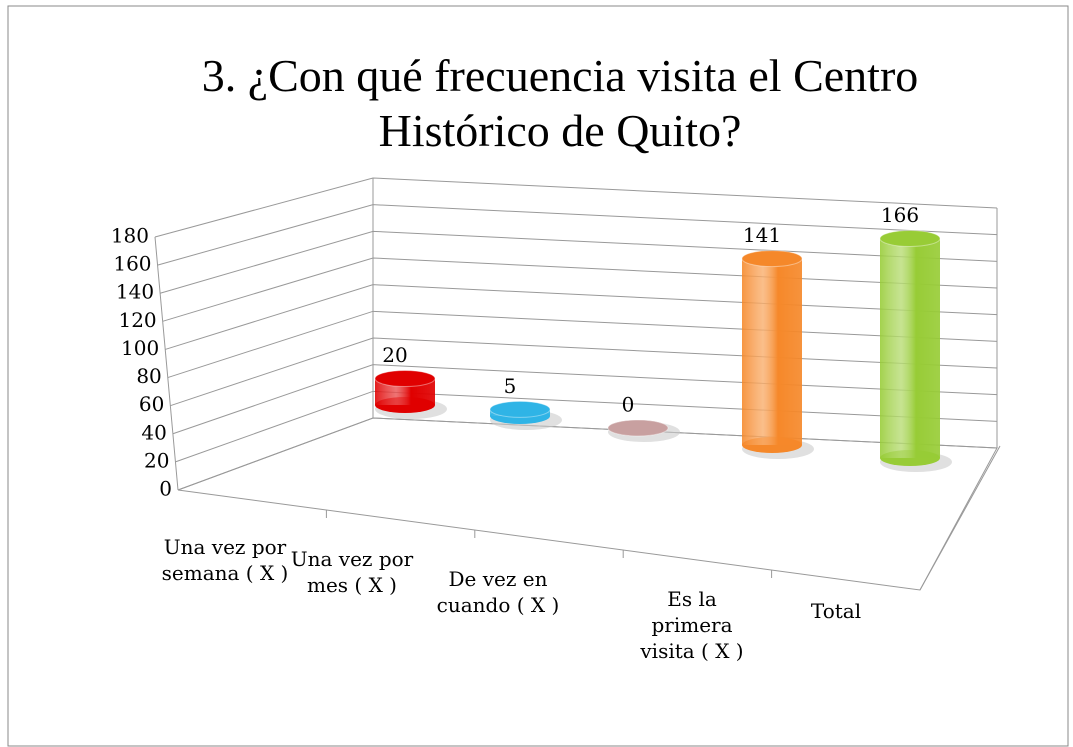 This screenshot has height=747, width=1073. Describe the element at coordinates (225, 560) in the screenshot. I see `x-tick-label: Una vez por semana ( X )` at that location.